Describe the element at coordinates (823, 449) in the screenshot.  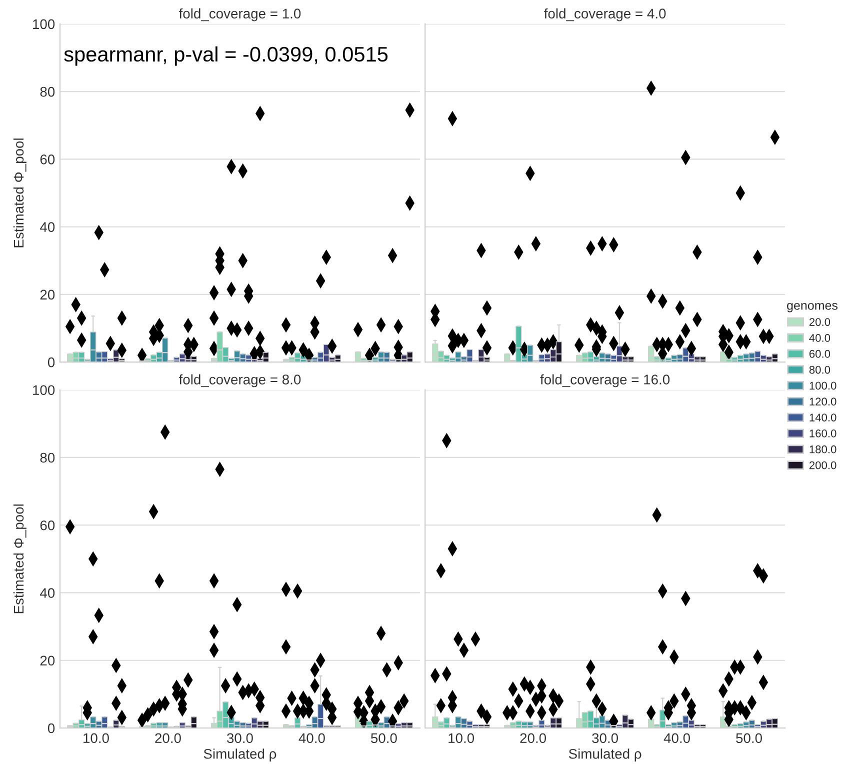
I see `legend-label: 180.0` at that location.